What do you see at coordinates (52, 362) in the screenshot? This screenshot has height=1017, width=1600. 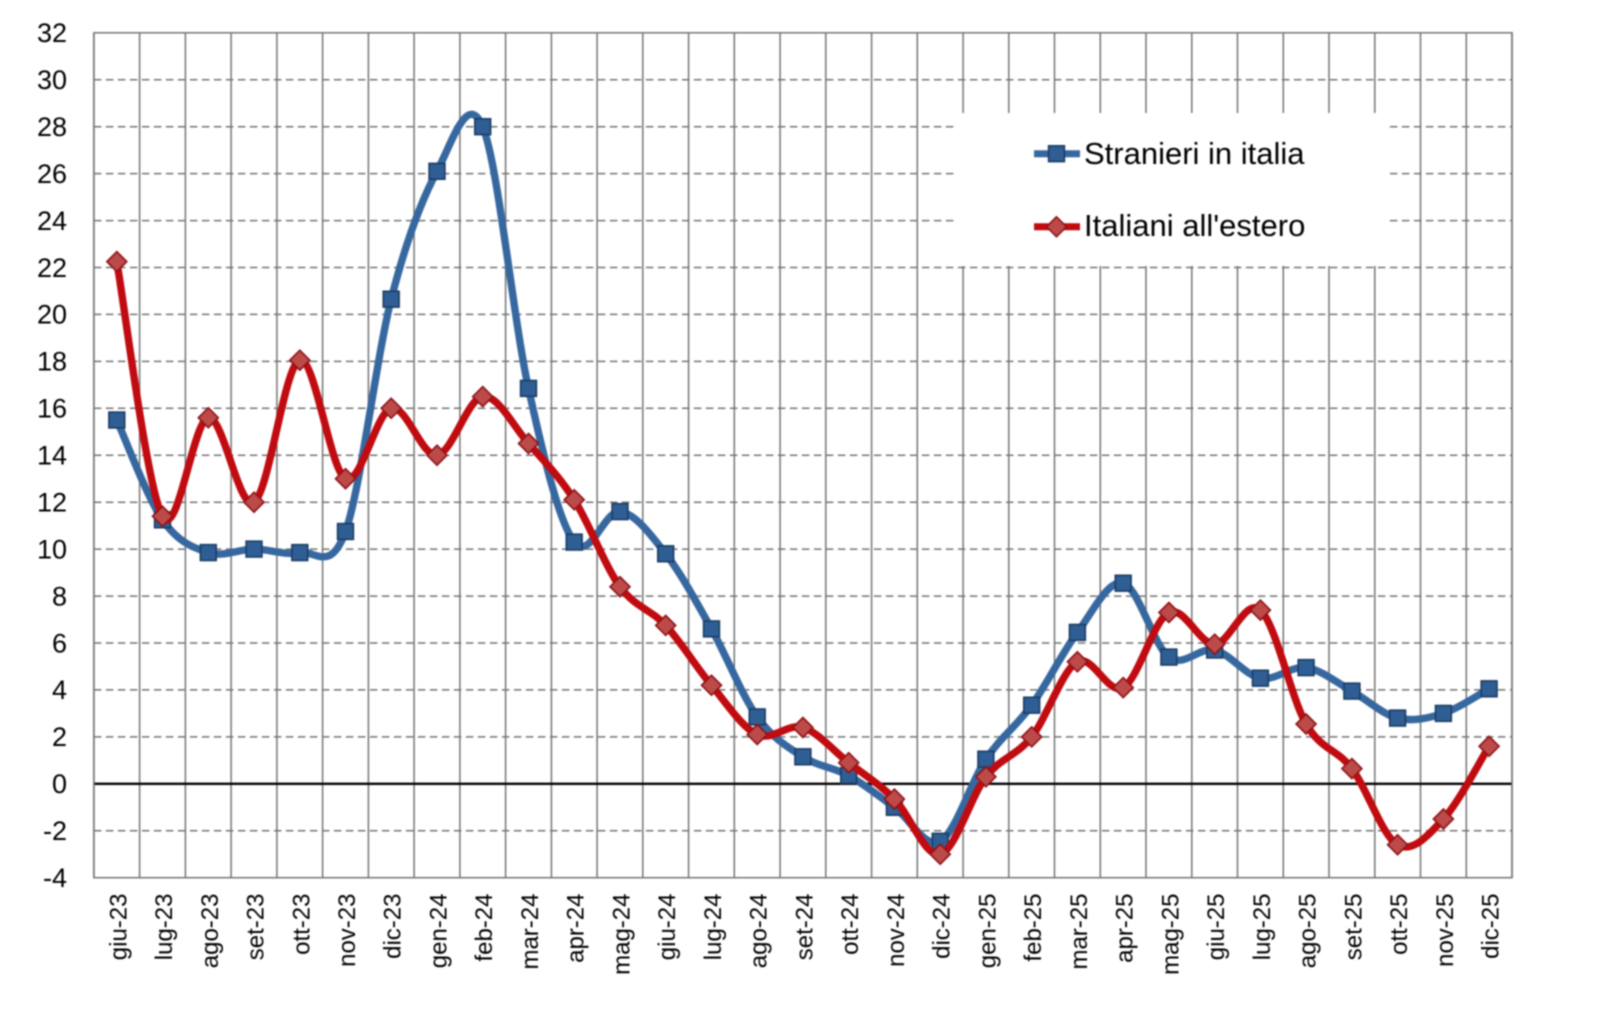 I see `svg-text: 18` at bounding box center [52, 362].